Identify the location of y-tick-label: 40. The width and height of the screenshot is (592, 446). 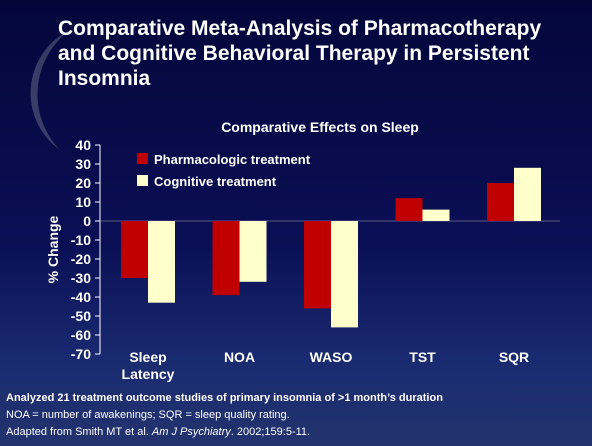
(83, 145).